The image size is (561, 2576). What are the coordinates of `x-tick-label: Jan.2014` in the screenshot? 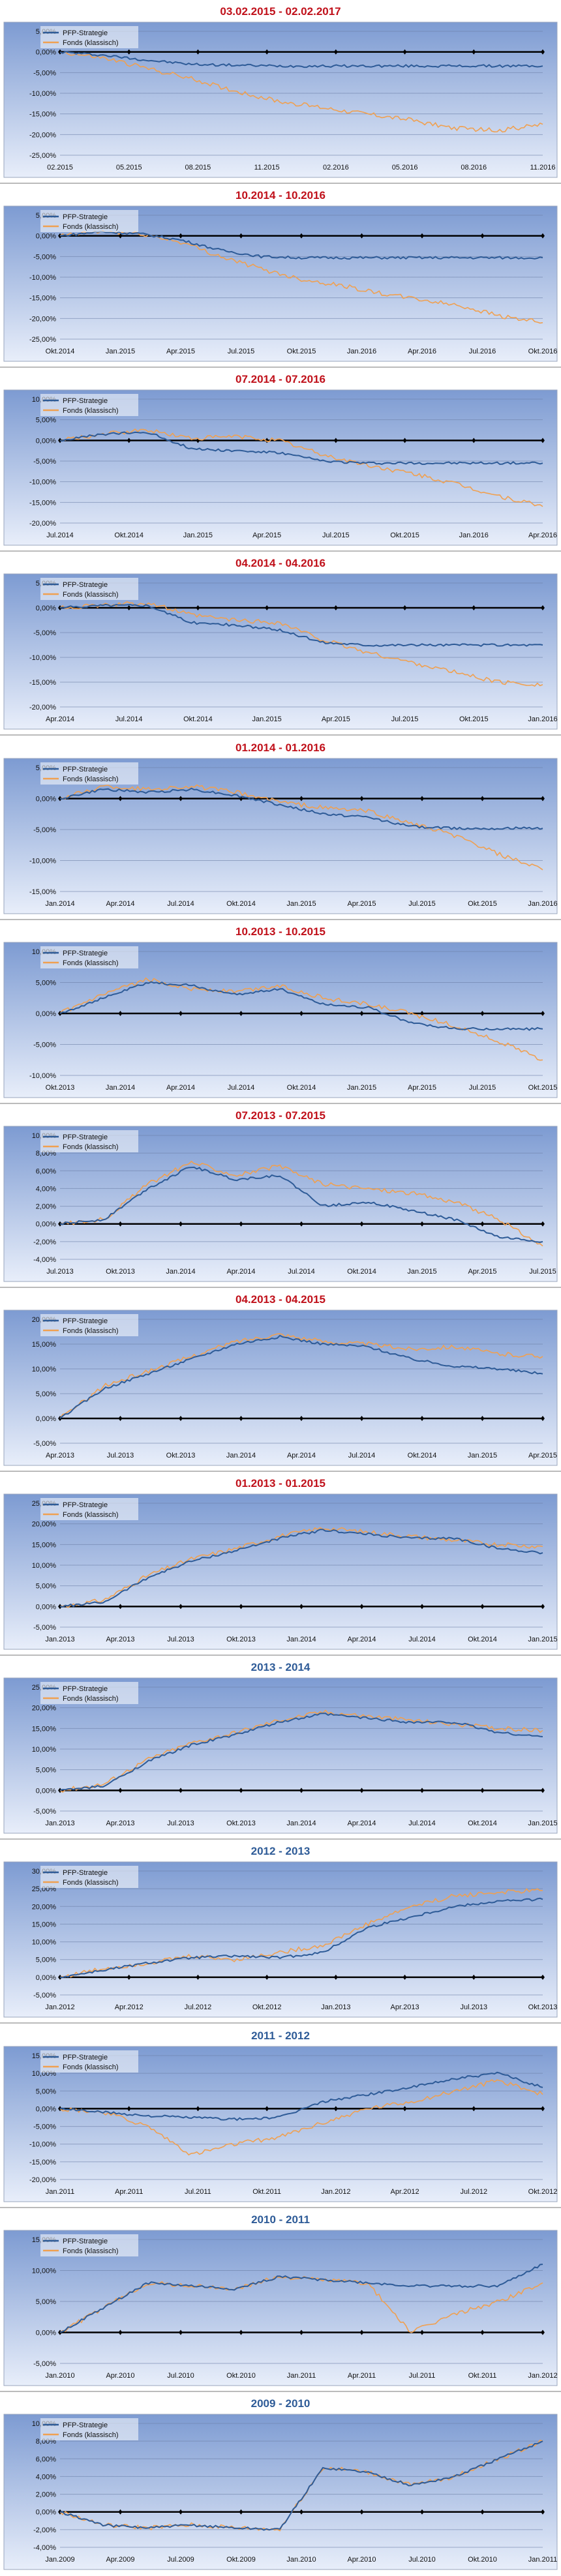 It's located at (180, 1272).